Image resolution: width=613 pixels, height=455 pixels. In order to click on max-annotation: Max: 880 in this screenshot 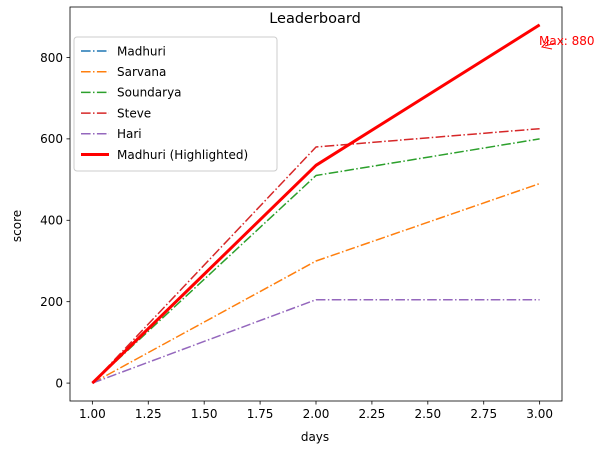, I will do `click(567, 42)`.